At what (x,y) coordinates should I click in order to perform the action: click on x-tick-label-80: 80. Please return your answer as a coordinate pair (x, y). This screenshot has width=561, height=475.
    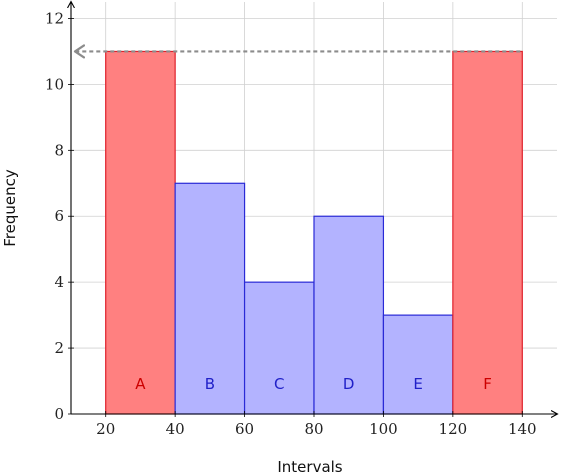
    Looking at the image, I should click on (313, 429).